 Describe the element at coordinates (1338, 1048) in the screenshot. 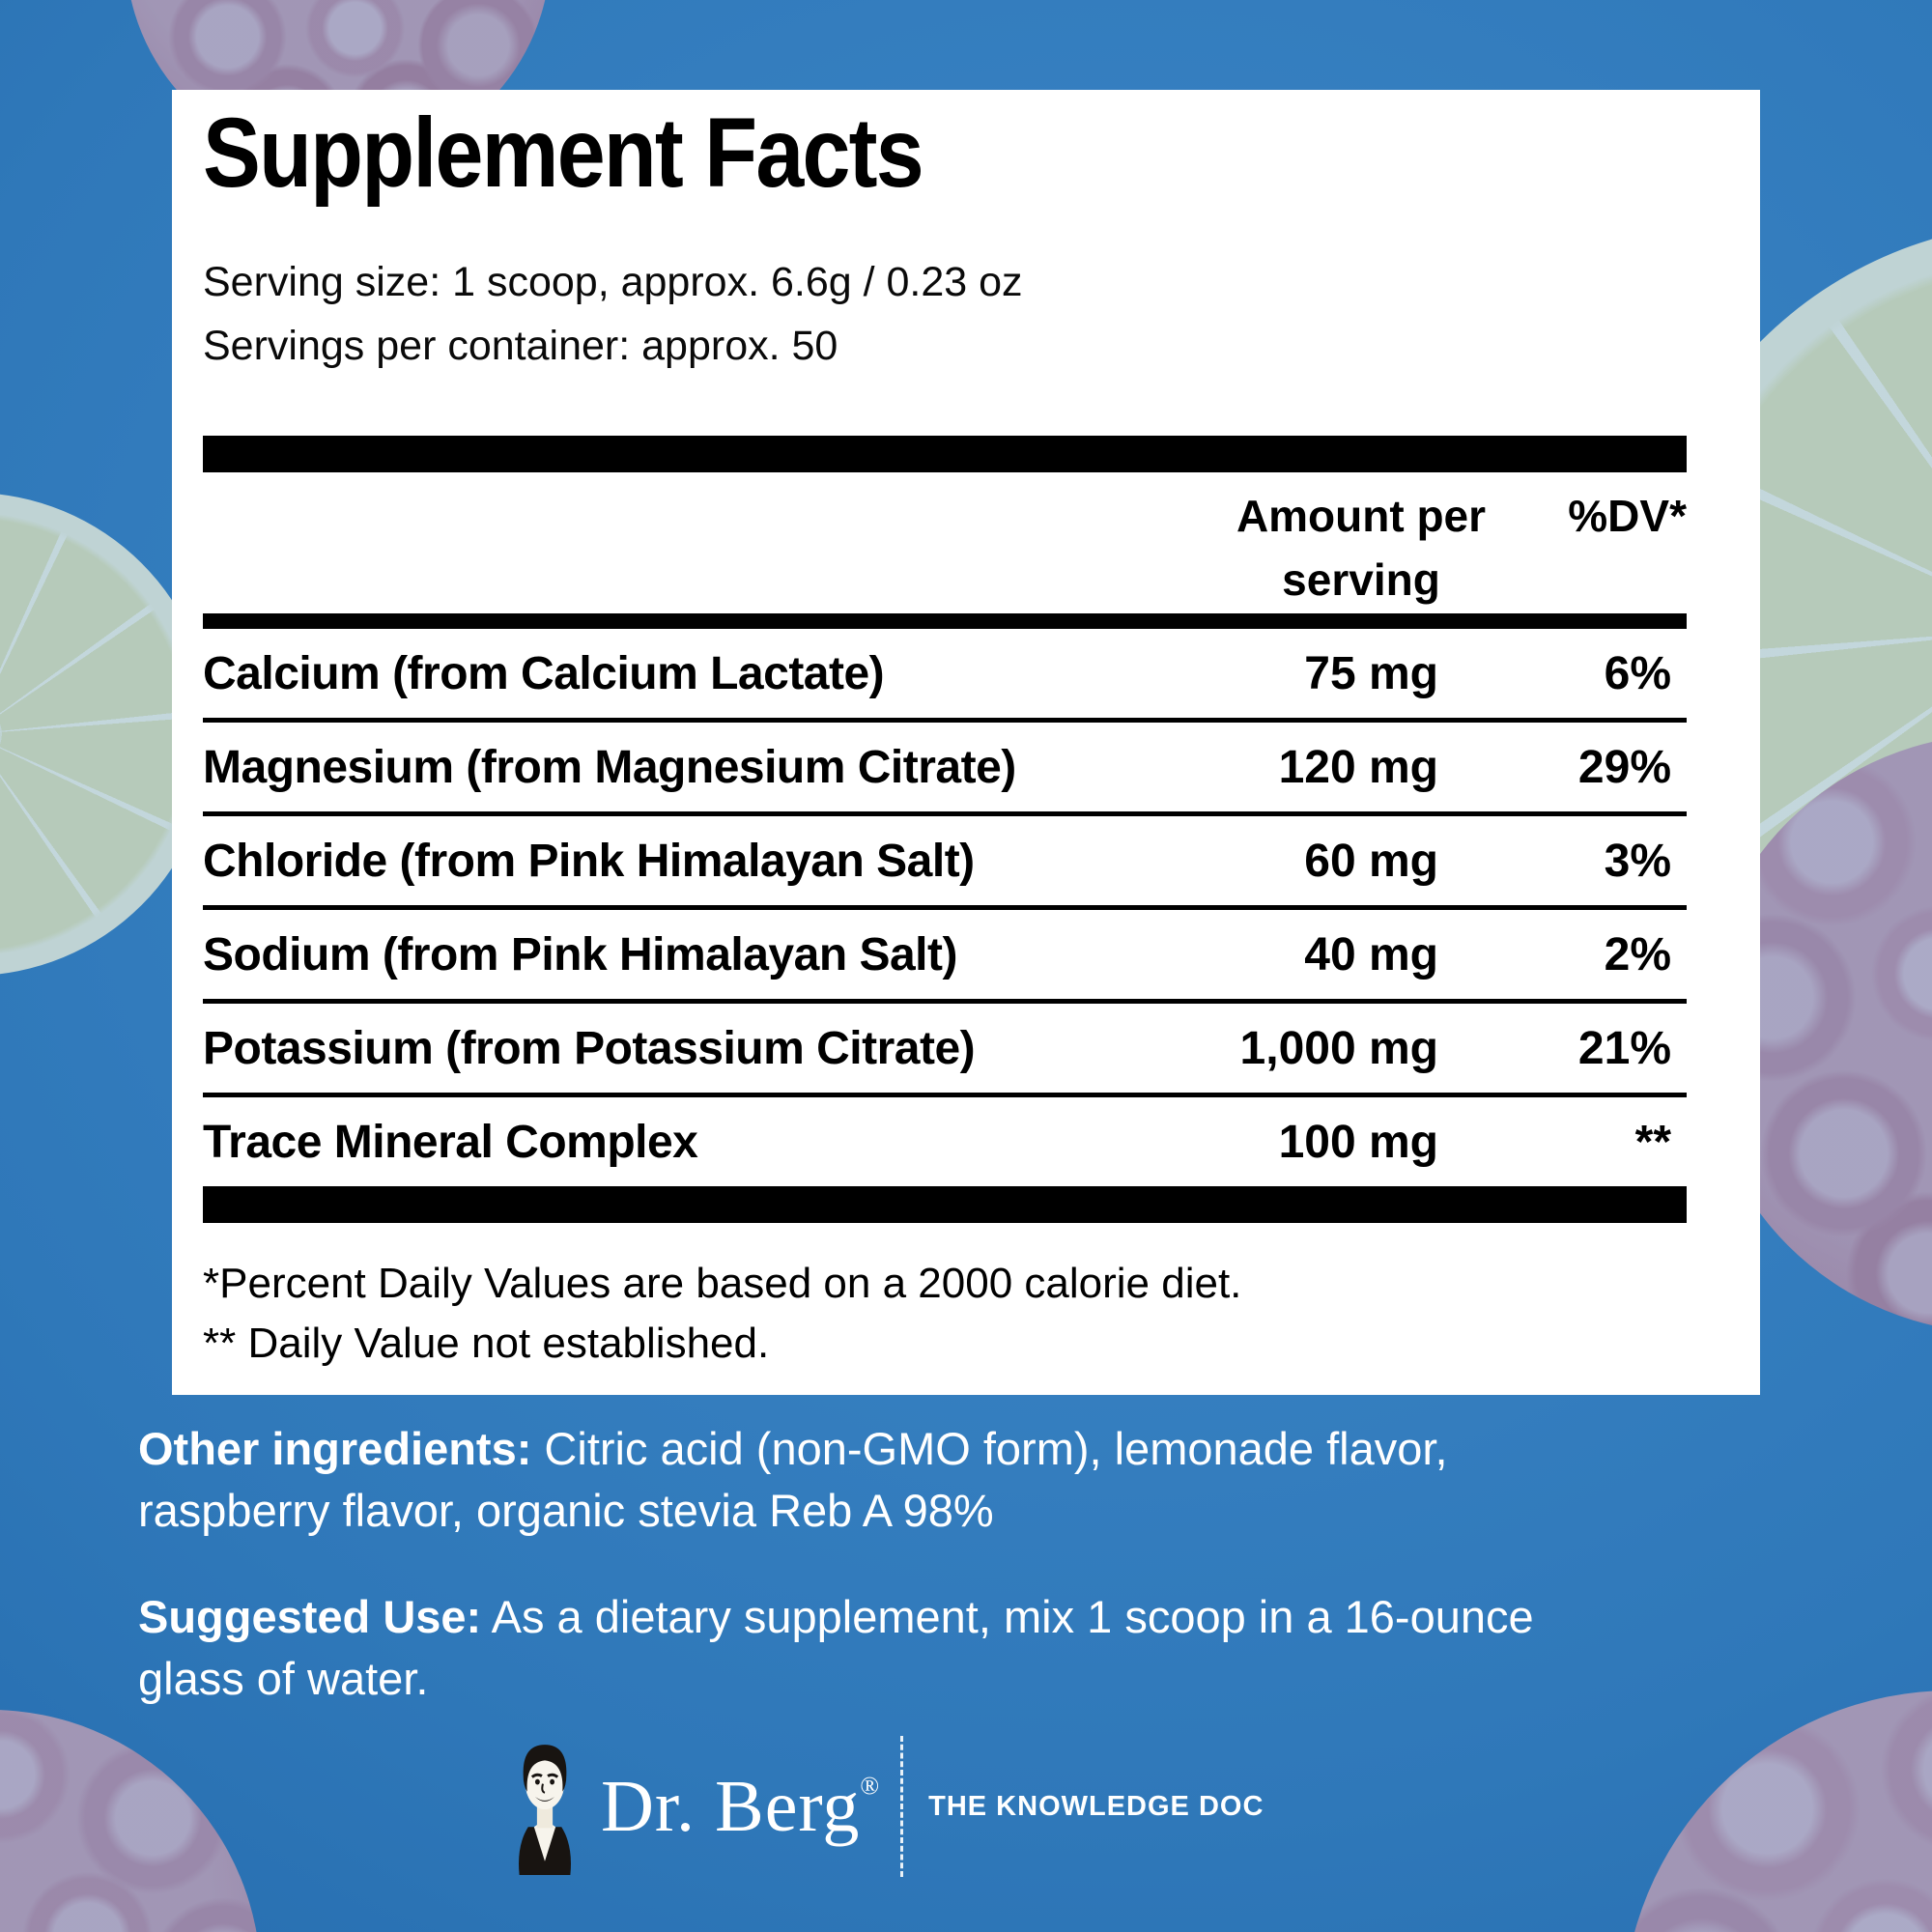

I see `nutrient-amount: 1,000 mg` at that location.